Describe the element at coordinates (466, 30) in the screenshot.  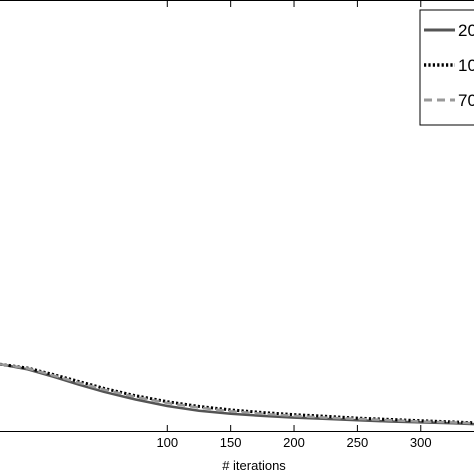
I see `legend-label-20: 20` at that location.